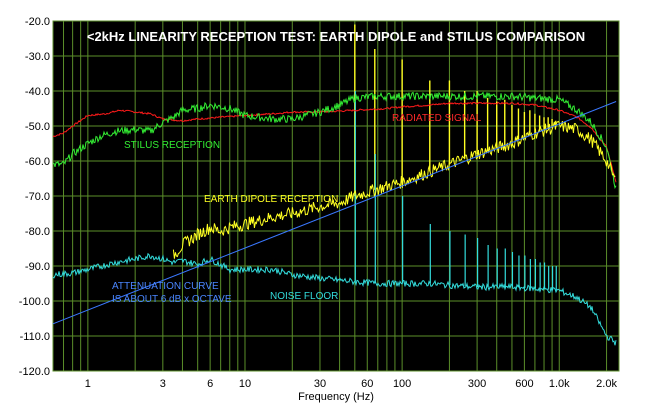 The image size is (647, 413). Describe the element at coordinates (210, 384) in the screenshot. I see `x-tick-label: 6` at that location.